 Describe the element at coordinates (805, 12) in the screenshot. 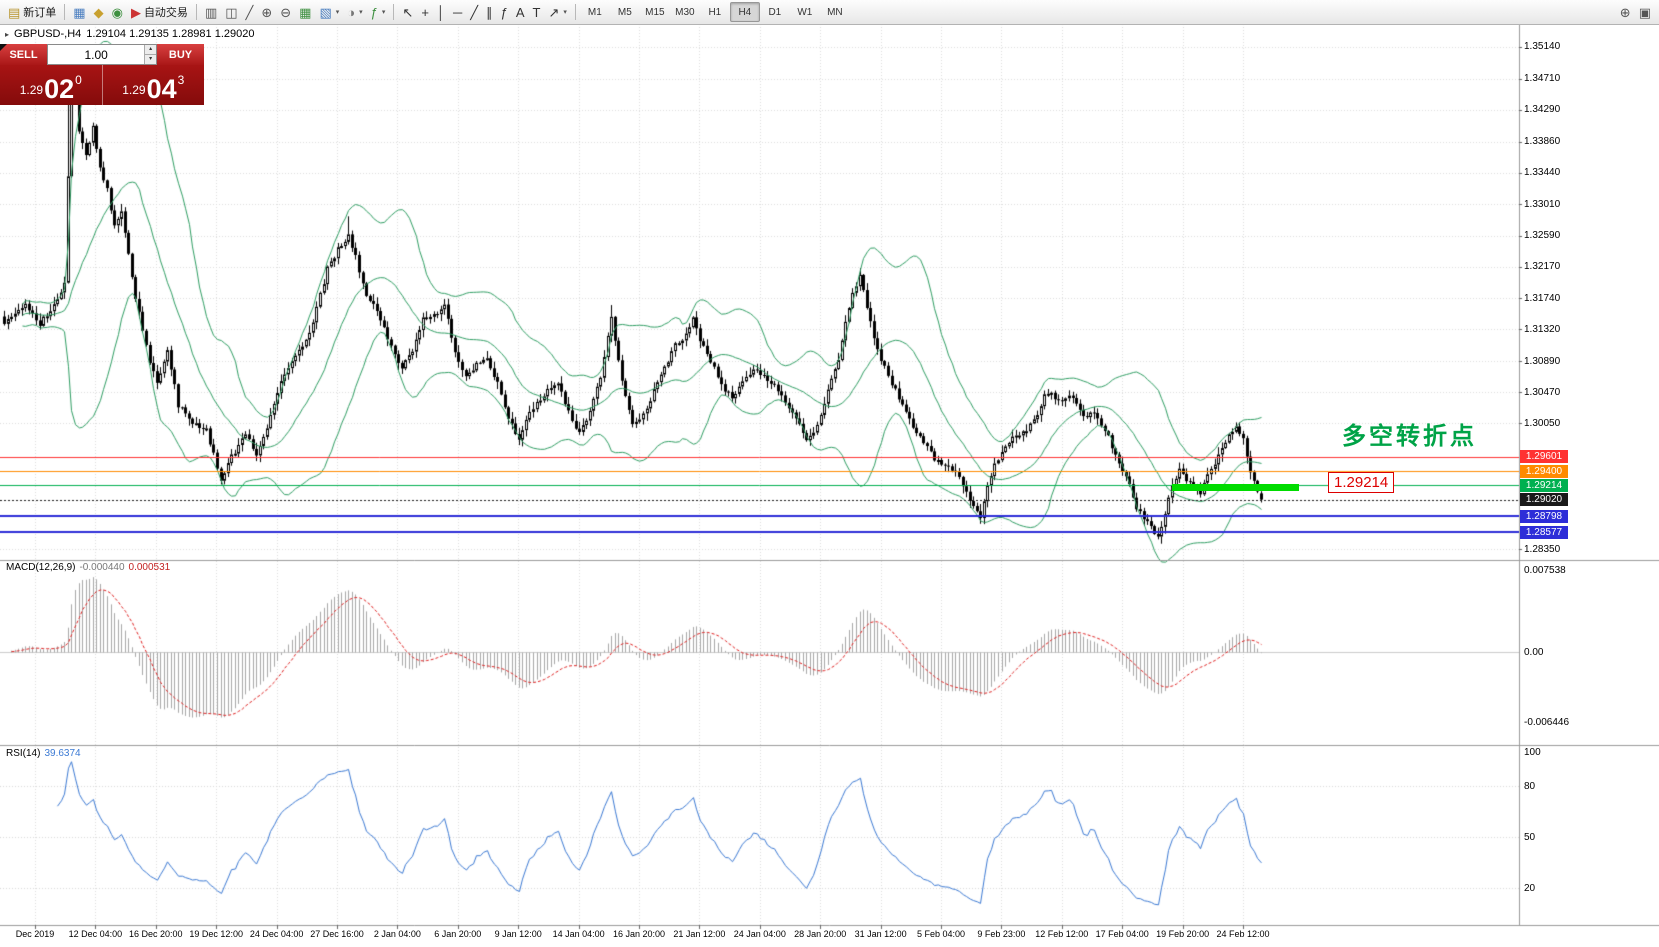

I see `timeframe-w1-button: W1` at that location.